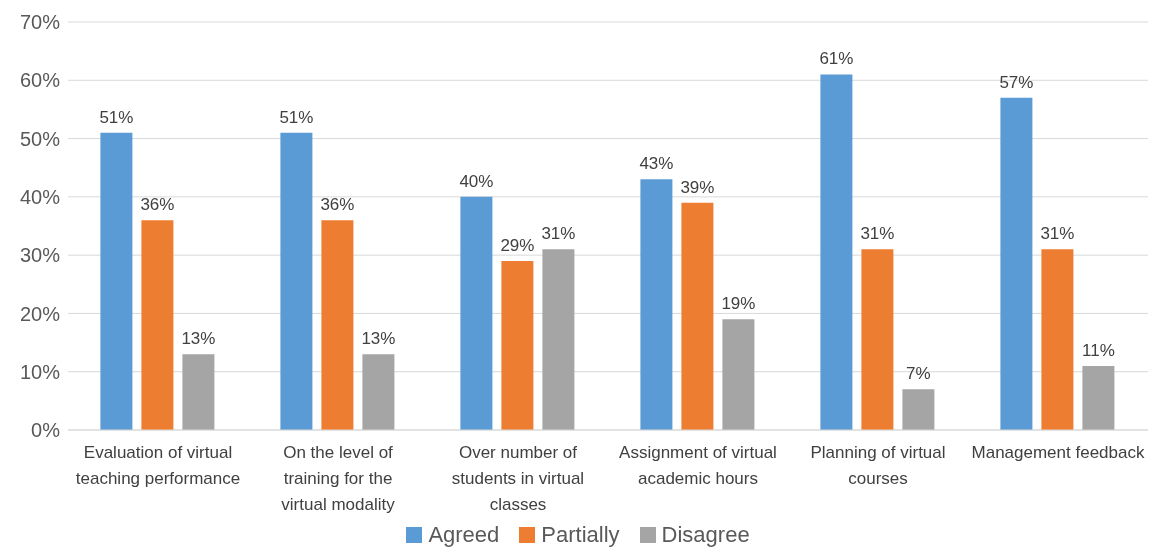 This screenshot has width=1168, height=558. Describe the element at coordinates (1098, 350) in the screenshot. I see `data-label: 11%` at that location.